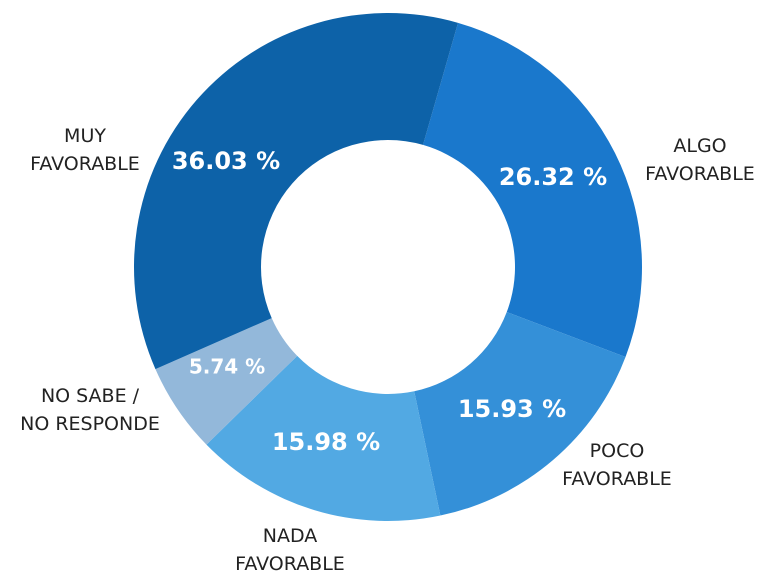  What do you see at coordinates (85, 150) in the screenshot?
I see `category-label: MUY FAVORABLE` at bounding box center [85, 150].